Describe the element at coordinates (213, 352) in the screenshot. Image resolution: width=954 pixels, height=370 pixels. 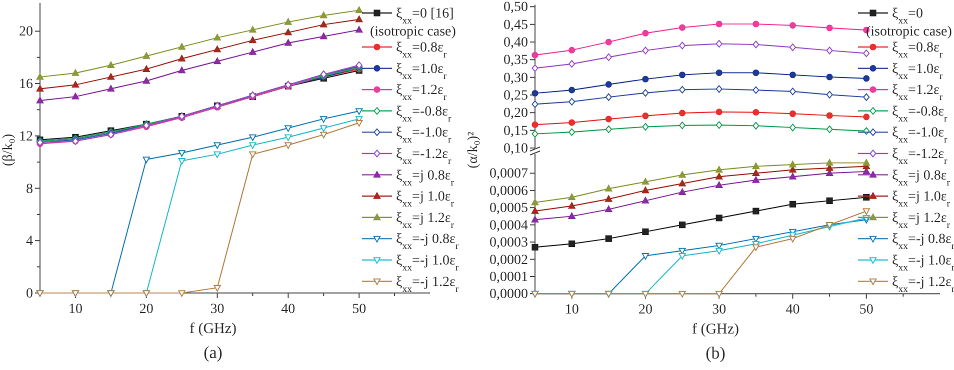
I see `text: (a)` at that location.